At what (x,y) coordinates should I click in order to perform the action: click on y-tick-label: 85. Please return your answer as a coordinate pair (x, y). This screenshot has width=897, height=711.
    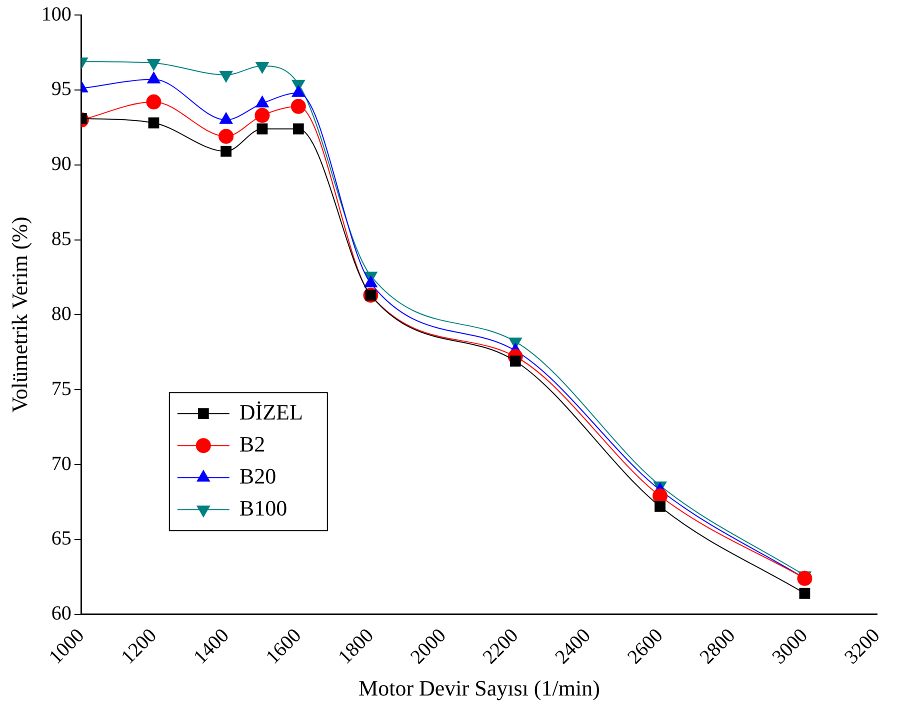
    Looking at the image, I should click on (61, 239).